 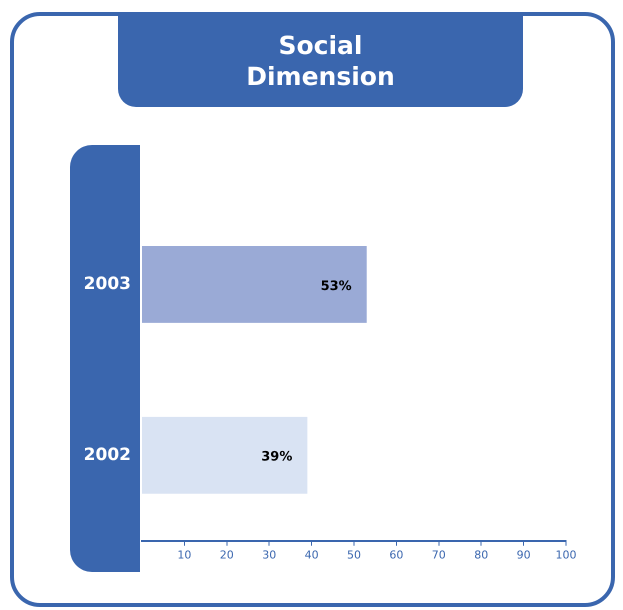 What do you see at coordinates (523, 555) in the screenshot?
I see `x-tick-label: 90` at bounding box center [523, 555].